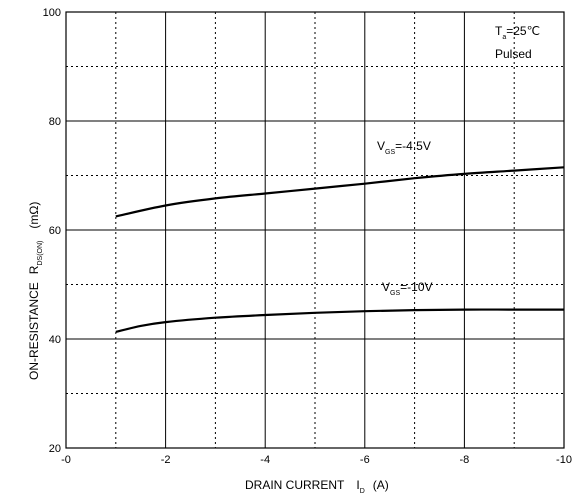 The image size is (575, 499). I want to click on y-axis-label: ON-RESISTANCERDS(ON)(mΩ), so click(35, 291).